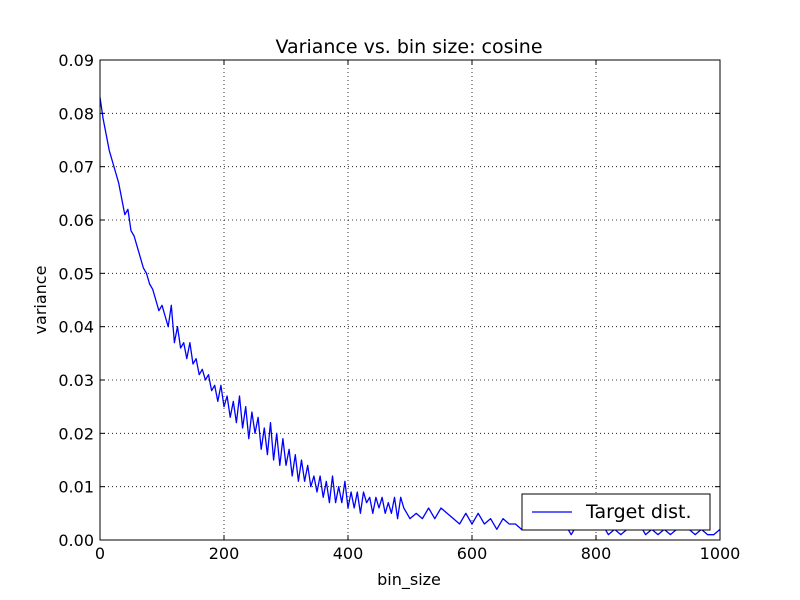  What do you see at coordinates (76, 327) in the screenshot?
I see `y-tick-label: 0.04` at bounding box center [76, 327].